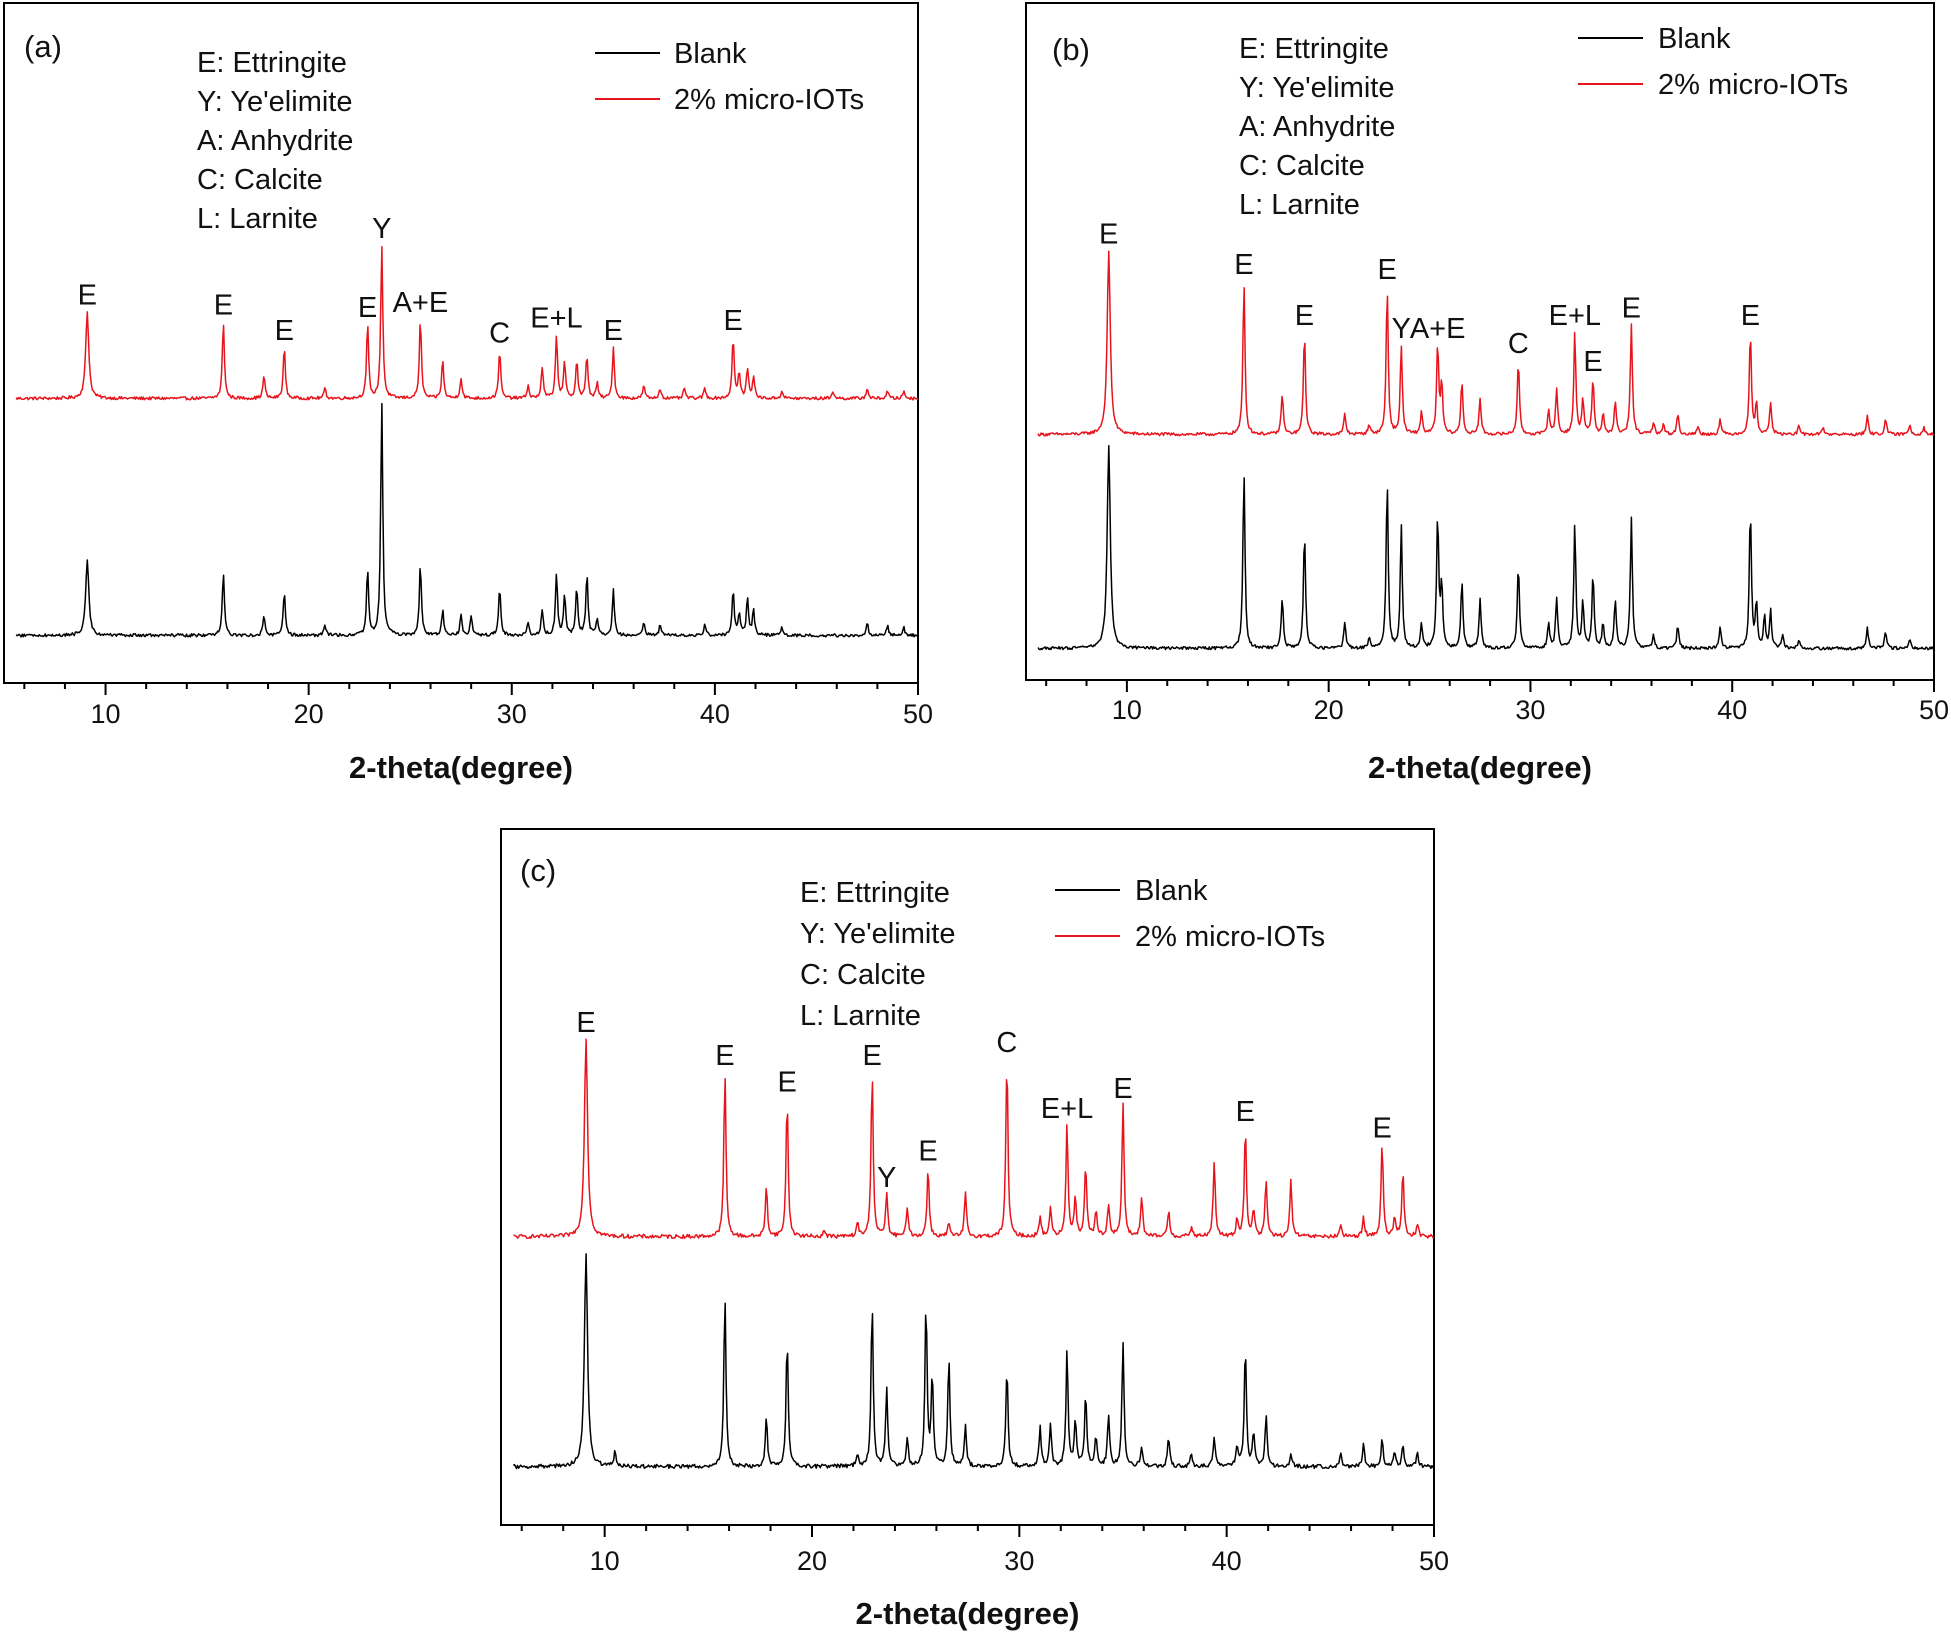 This screenshot has height=1640, width=1951. What do you see at coordinates (1071, 49) in the screenshot?
I see `panel-label: (b)` at bounding box center [1071, 49].